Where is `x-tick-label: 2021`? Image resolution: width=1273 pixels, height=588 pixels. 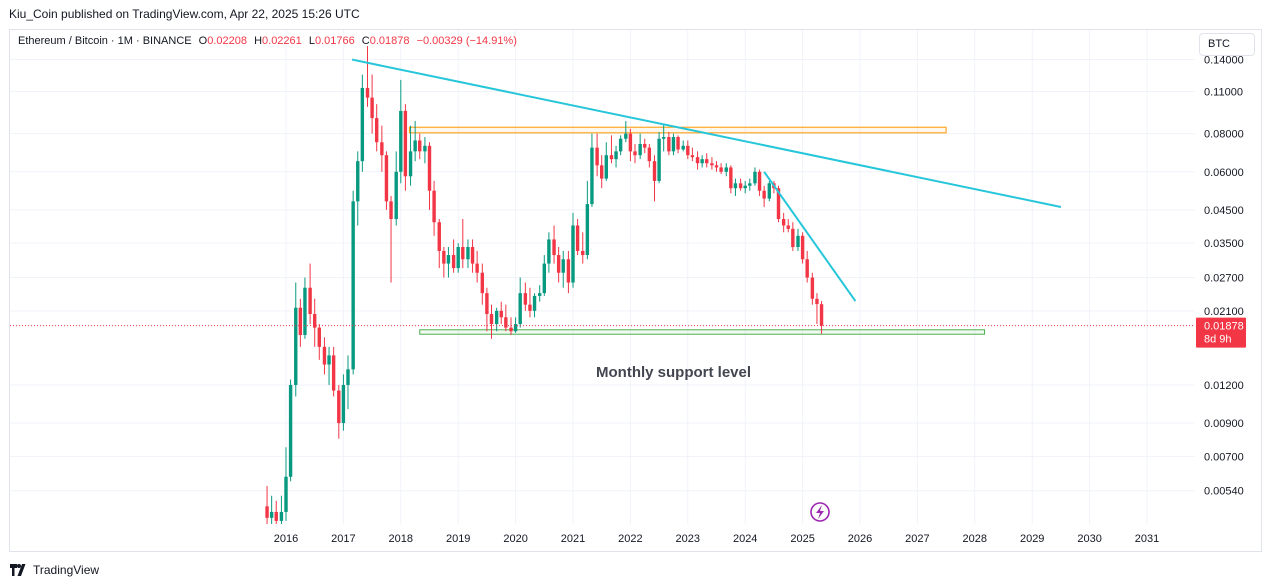 x-tick-label: 2021 is located at coordinates (573, 539).